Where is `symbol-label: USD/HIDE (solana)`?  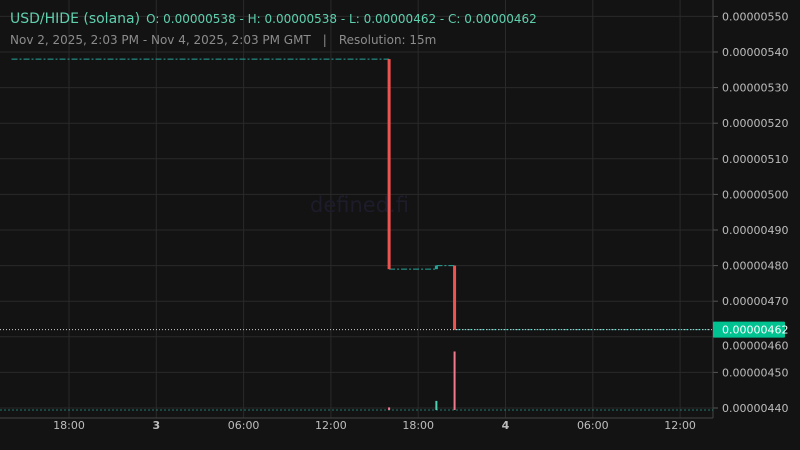 symbol-label: USD/HIDE (solana) is located at coordinates (75, 19).